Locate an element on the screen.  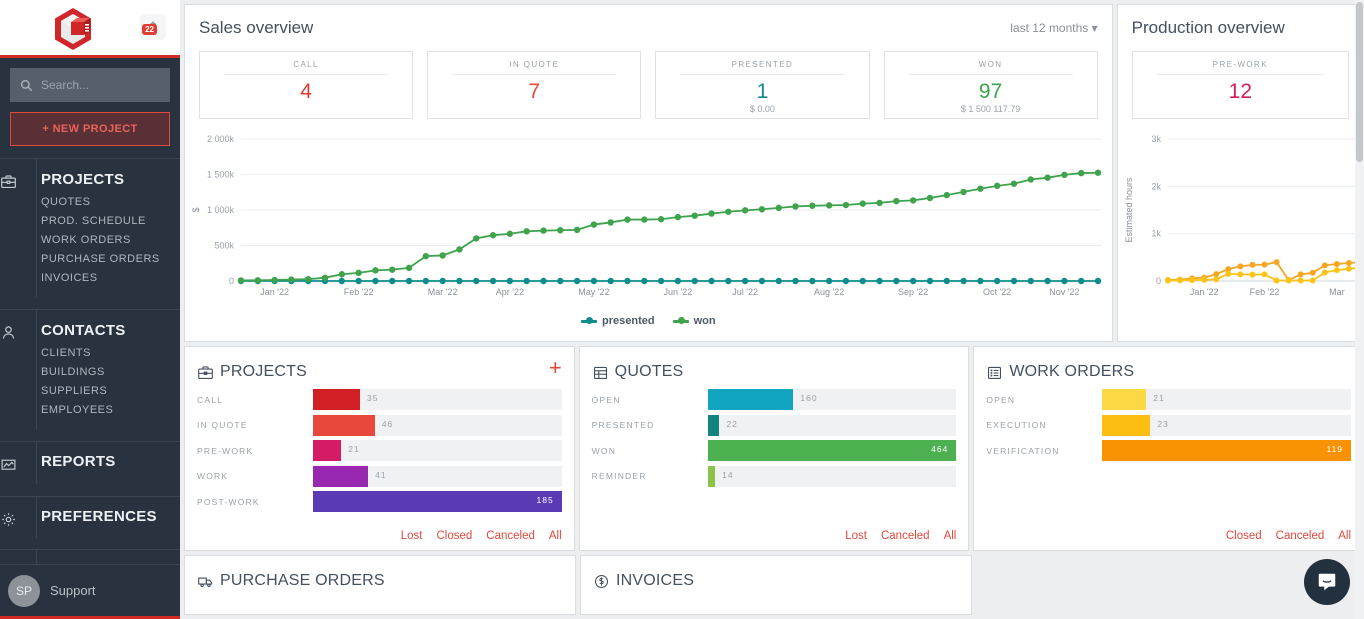
chat-launcher-button is located at coordinates (1327, 582).